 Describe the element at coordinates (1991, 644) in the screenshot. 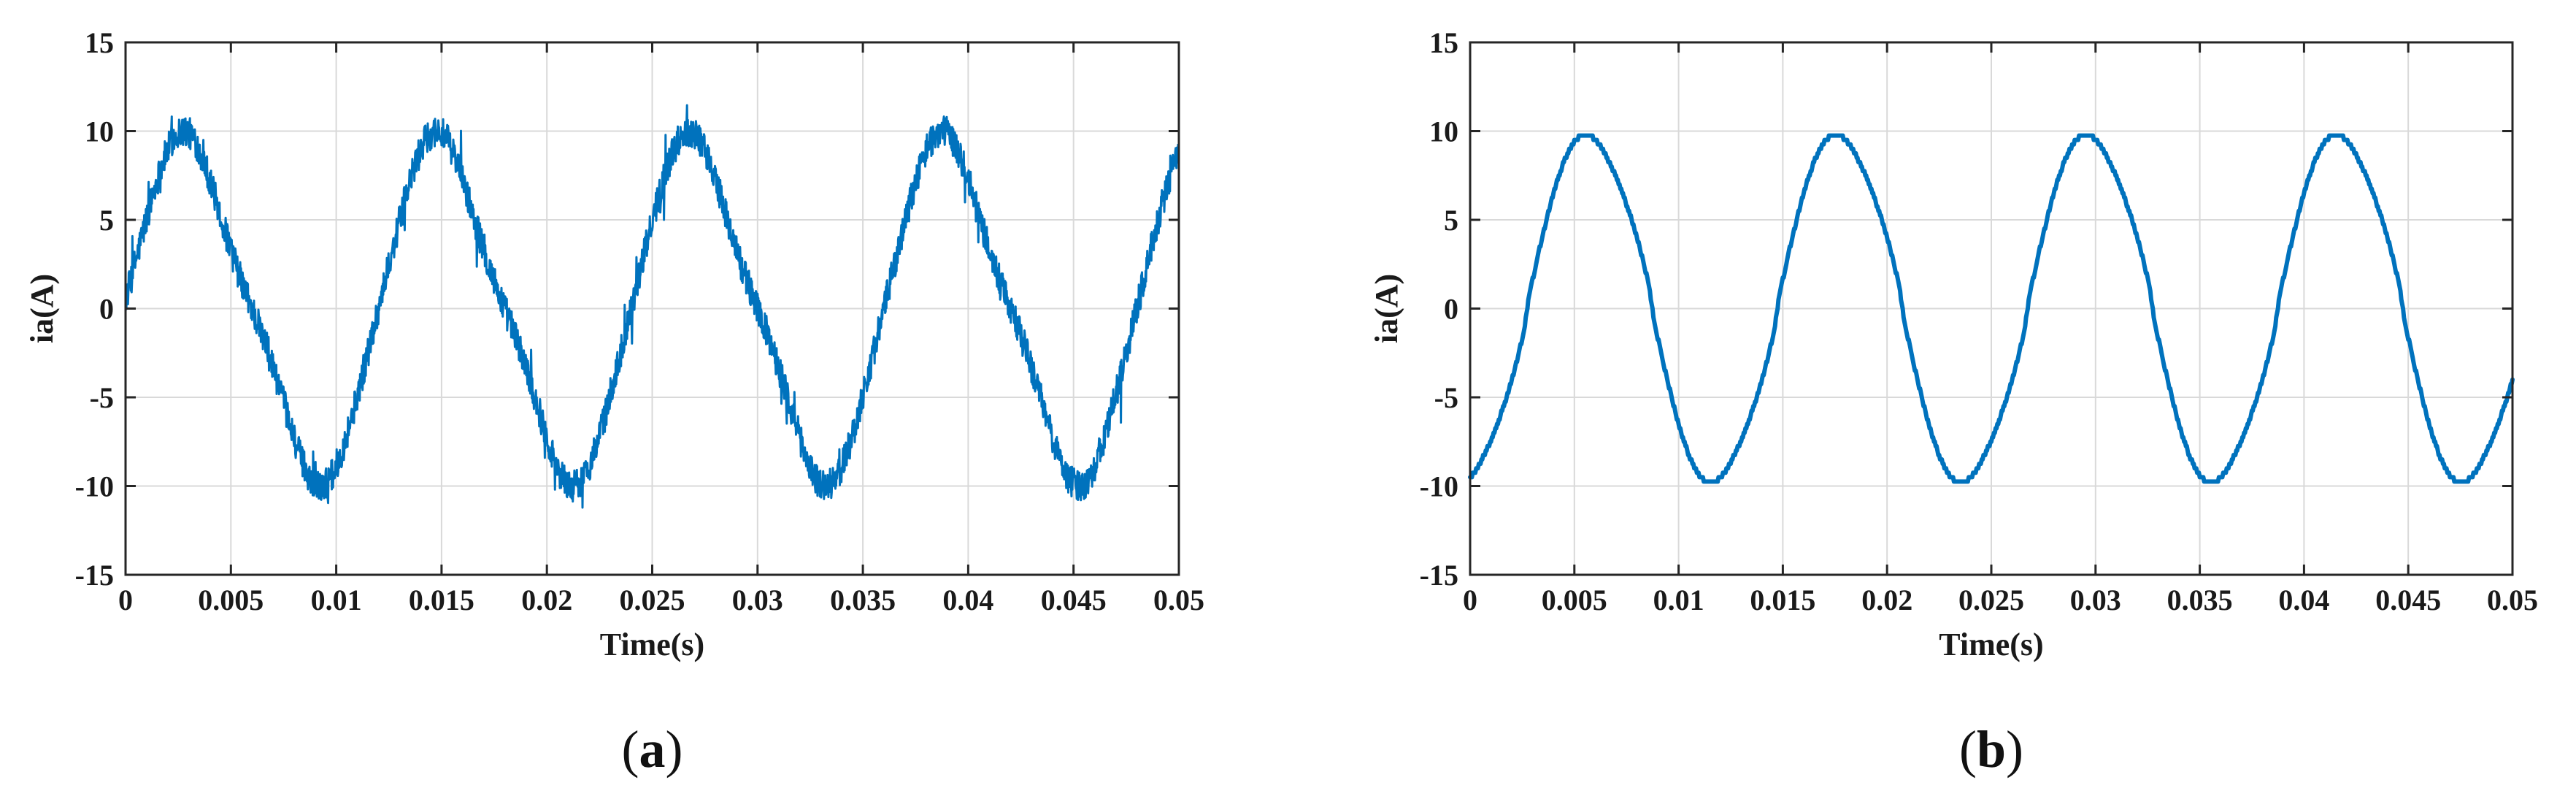

I see `x-axis-label-b: Time(s)` at that location.